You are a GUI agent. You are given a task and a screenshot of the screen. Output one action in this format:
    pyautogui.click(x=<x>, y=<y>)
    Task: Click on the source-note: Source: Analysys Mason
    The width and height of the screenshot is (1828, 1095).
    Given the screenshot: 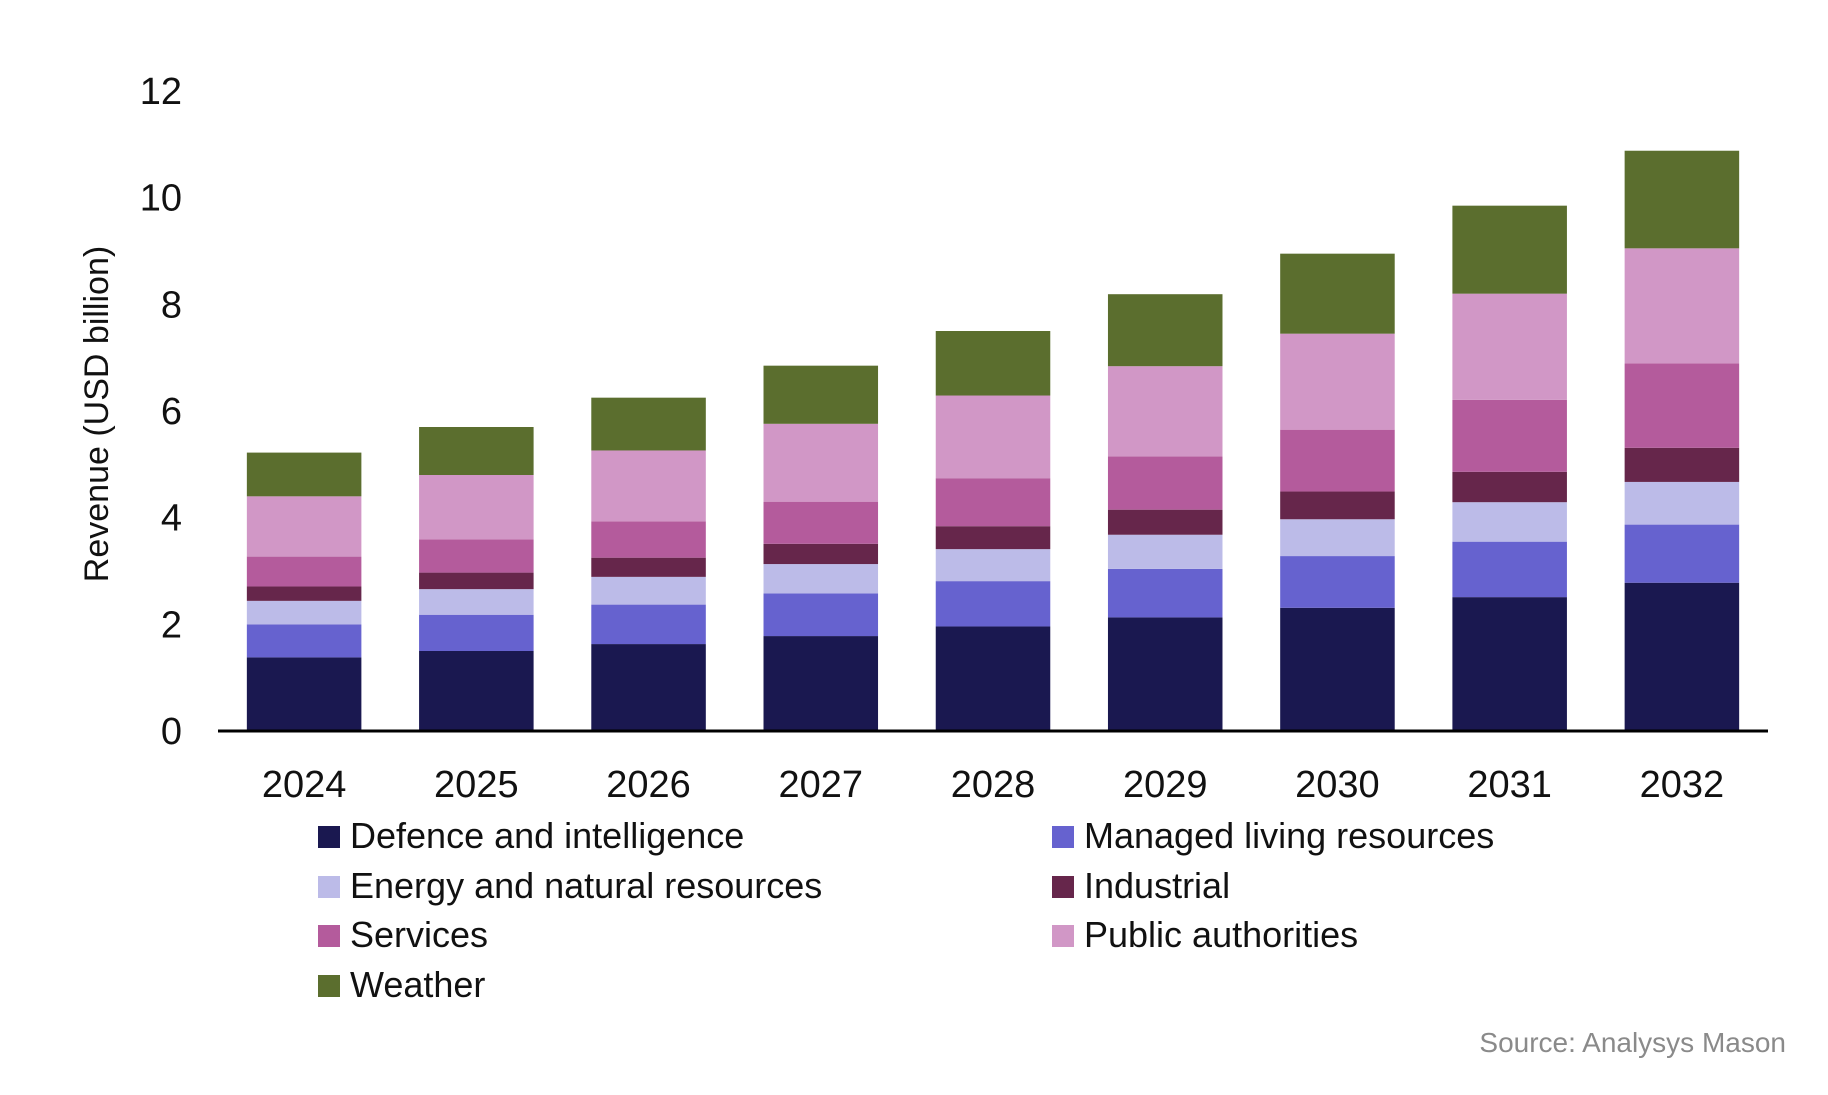 What is the action you would take?
    pyautogui.click(x=1632, y=1042)
    